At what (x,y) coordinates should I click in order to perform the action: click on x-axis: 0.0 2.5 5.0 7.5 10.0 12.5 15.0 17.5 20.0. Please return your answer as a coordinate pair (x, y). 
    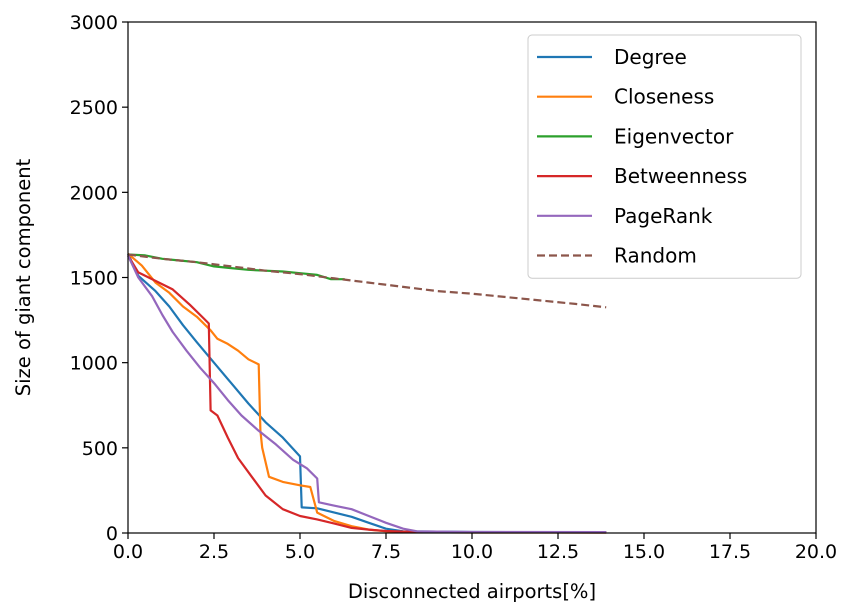
    Looking at the image, I should click on (475, 548).